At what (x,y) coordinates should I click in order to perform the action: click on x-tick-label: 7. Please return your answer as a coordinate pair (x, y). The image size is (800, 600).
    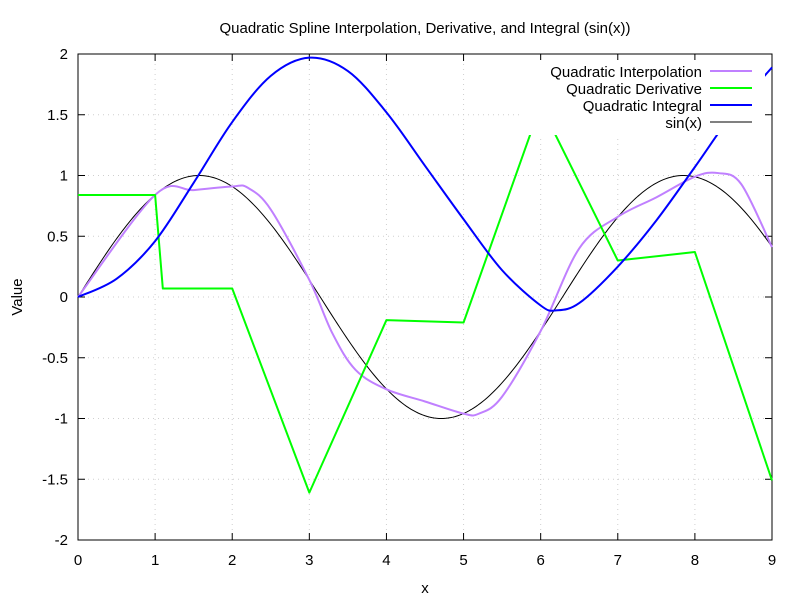
    Looking at the image, I should click on (618, 560).